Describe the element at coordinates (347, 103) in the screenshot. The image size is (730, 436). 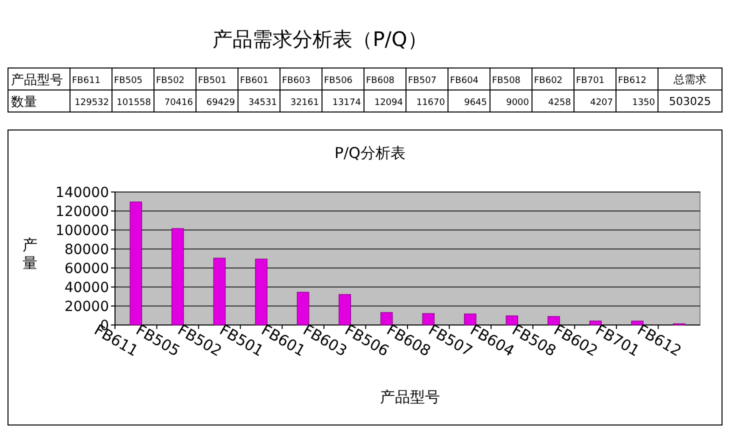
I see `data-label: 13174` at that location.